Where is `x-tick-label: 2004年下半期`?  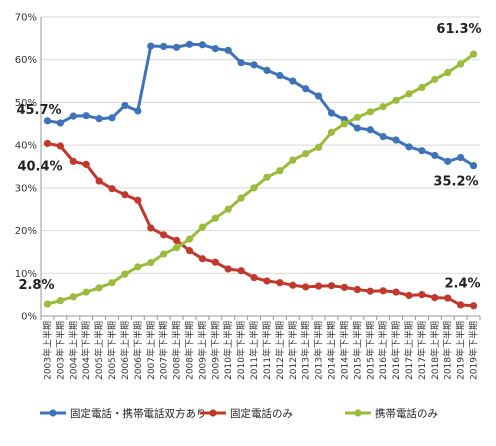 x-tick-label: 2004年下半期 is located at coordinates (86, 350).